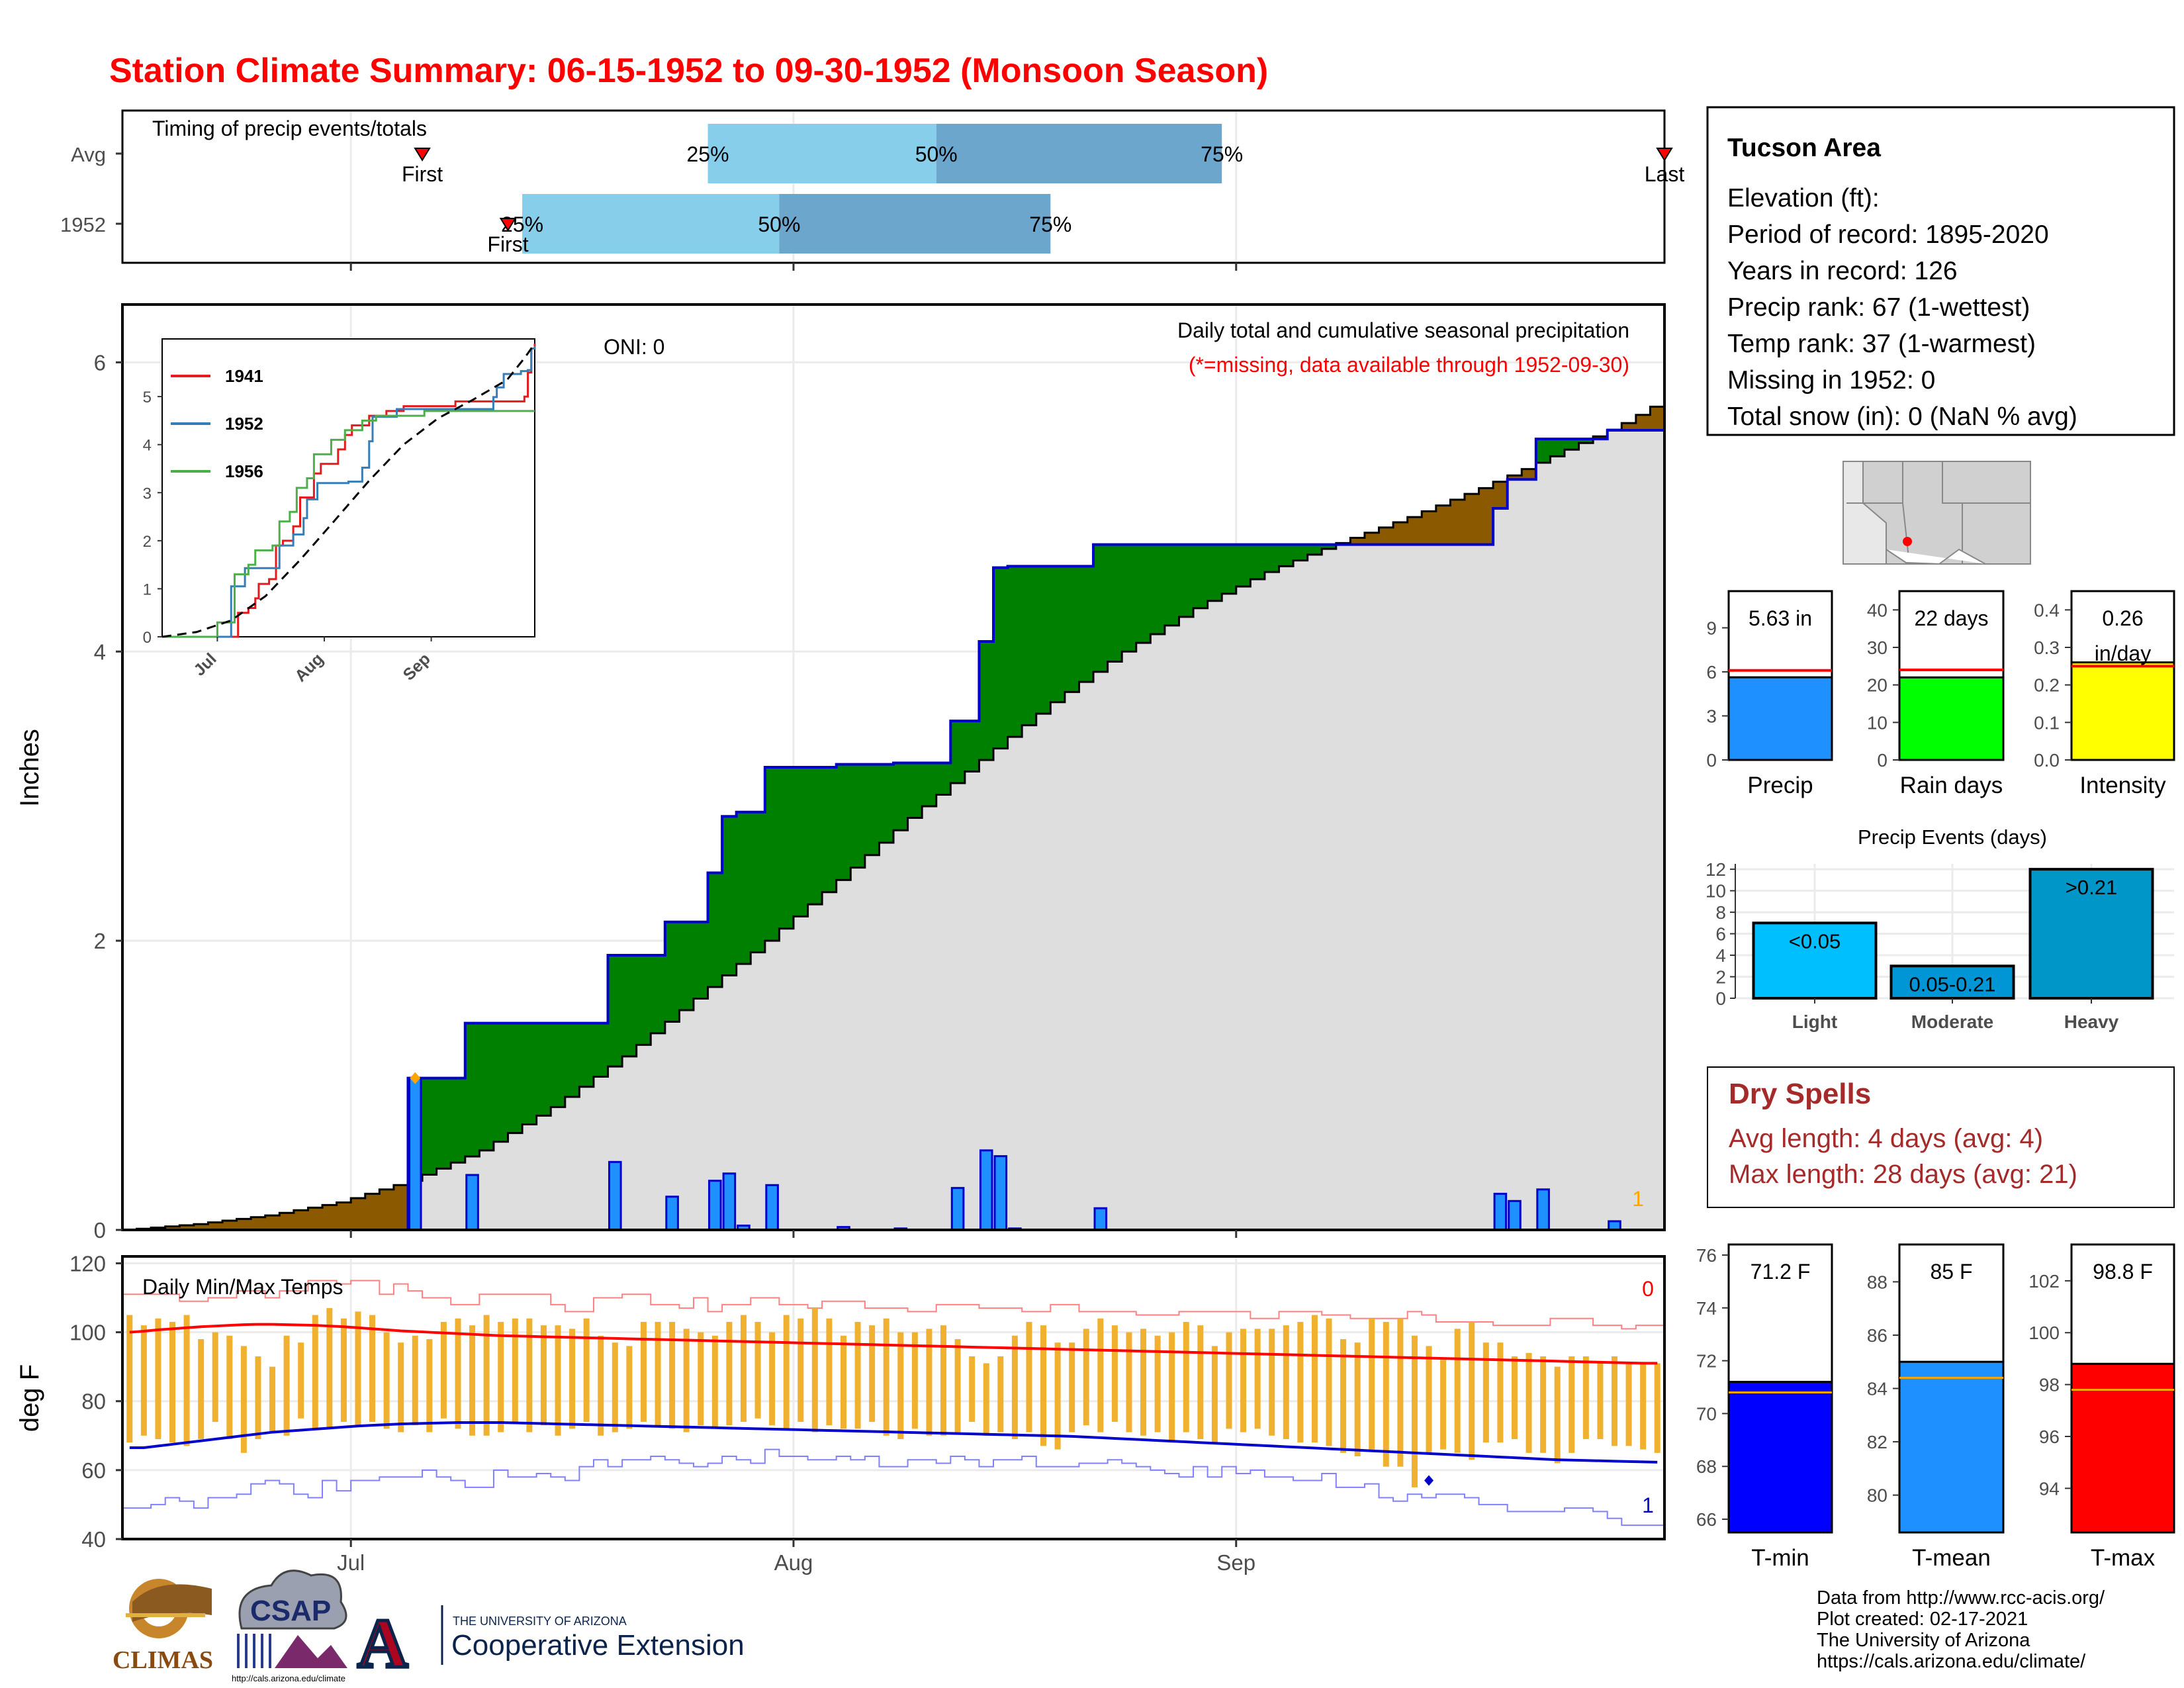 The width and height of the screenshot is (2184, 1688). I want to click on stat-value-bar, so click(1780, 1457).